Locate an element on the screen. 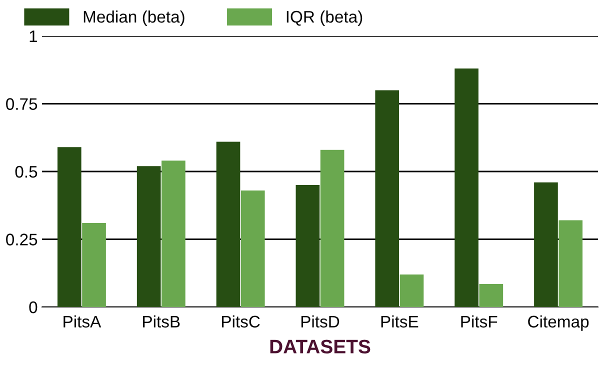  x-tick-label: PitsE is located at coordinates (399, 321).